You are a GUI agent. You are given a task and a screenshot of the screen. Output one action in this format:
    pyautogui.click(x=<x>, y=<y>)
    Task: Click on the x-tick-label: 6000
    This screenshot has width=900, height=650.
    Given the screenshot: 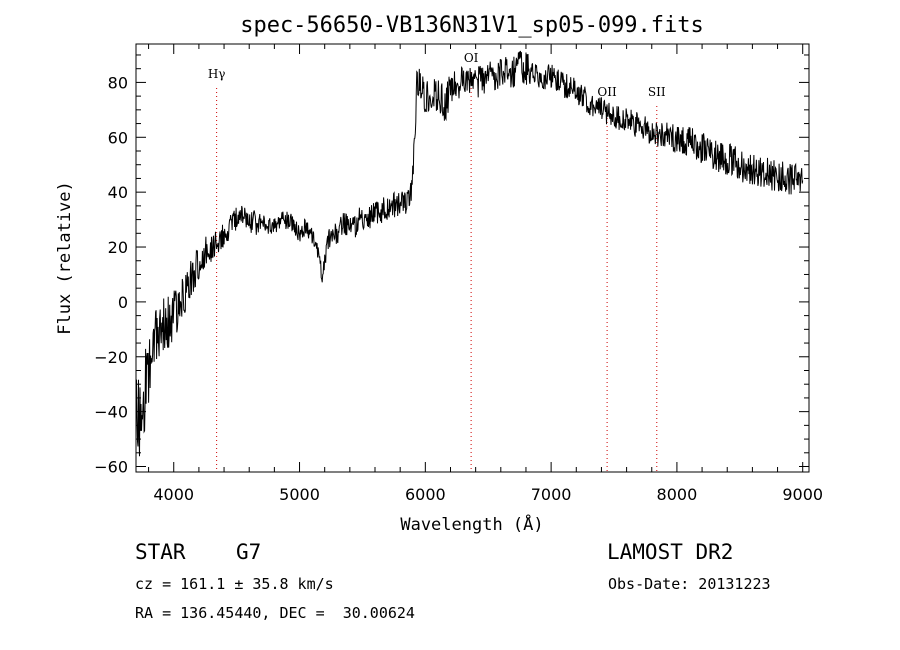 What is the action you would take?
    pyautogui.click(x=425, y=494)
    